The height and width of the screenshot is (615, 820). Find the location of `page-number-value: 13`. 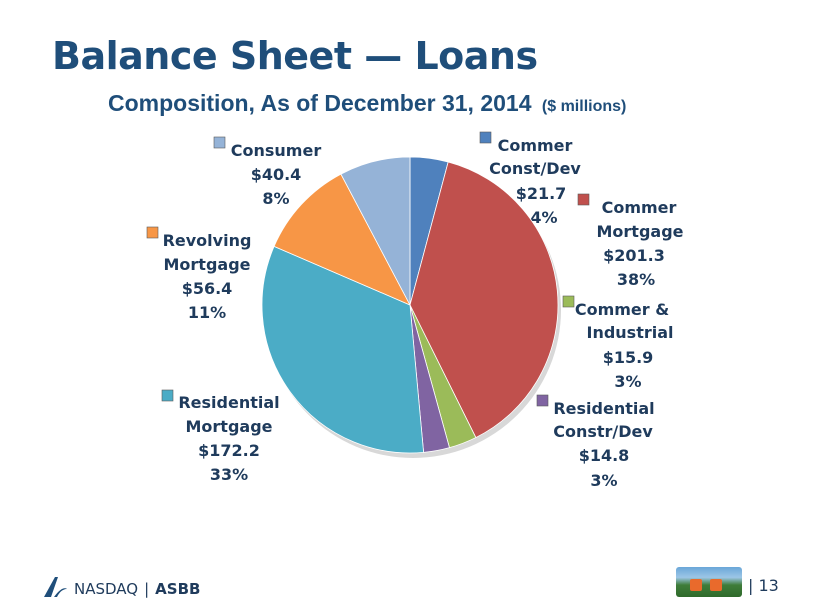

page-number-value: 13 is located at coordinates (768, 585).